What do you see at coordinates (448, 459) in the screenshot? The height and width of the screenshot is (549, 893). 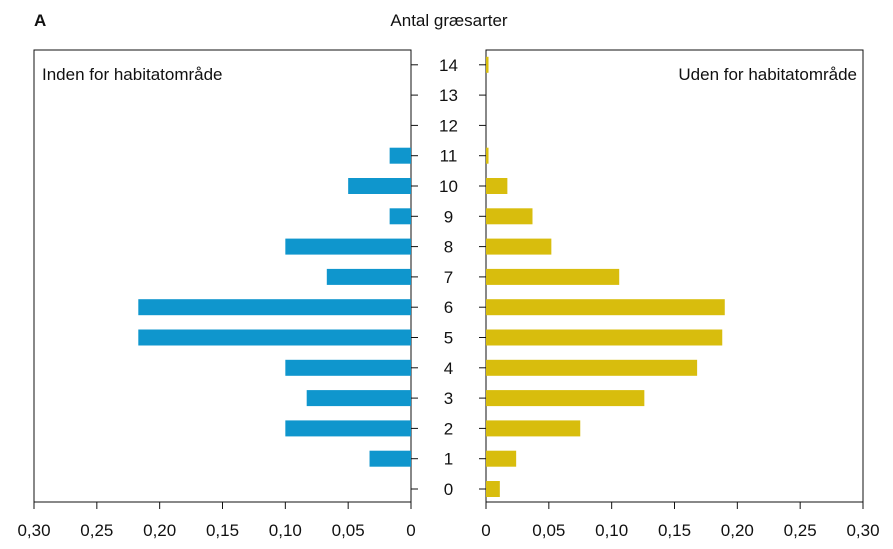 I see `category-label: 1` at bounding box center [448, 459].